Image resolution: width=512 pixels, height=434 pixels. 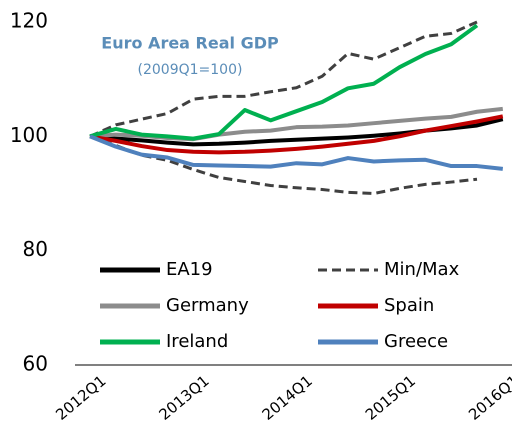 What do you see at coordinates (488, 398) in the screenshot?
I see `x-tick-label: 2016Q1` at bounding box center [488, 398].